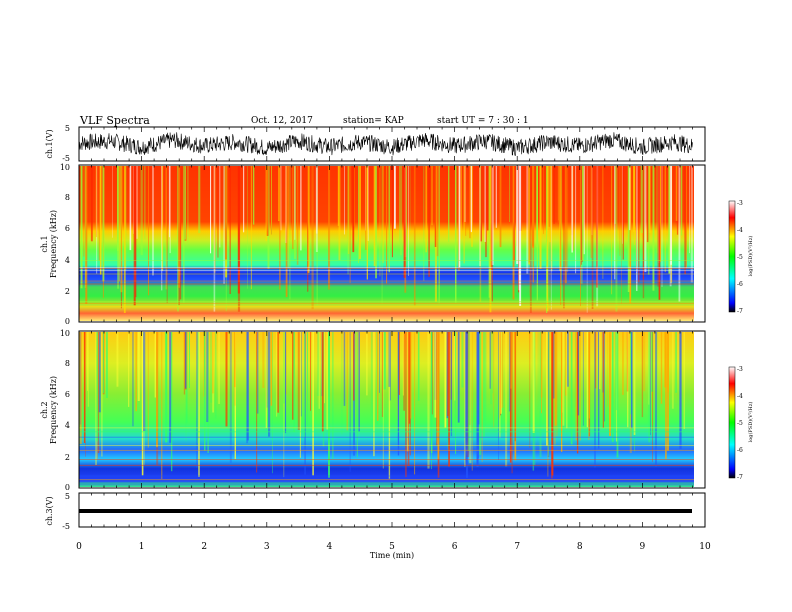 This screenshot has height=612, width=792. What do you see at coordinates (67, 228) in the screenshot?
I see `ch1-ytick-6: 6` at bounding box center [67, 228].